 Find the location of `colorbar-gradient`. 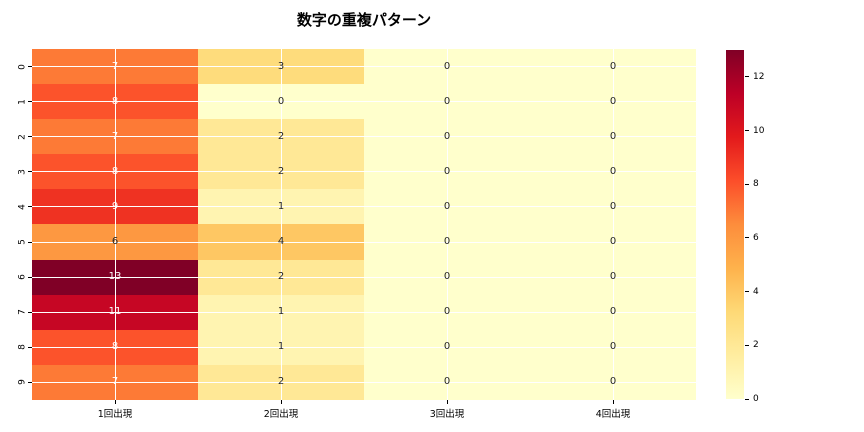

colorbar-gradient is located at coordinates (735, 224).